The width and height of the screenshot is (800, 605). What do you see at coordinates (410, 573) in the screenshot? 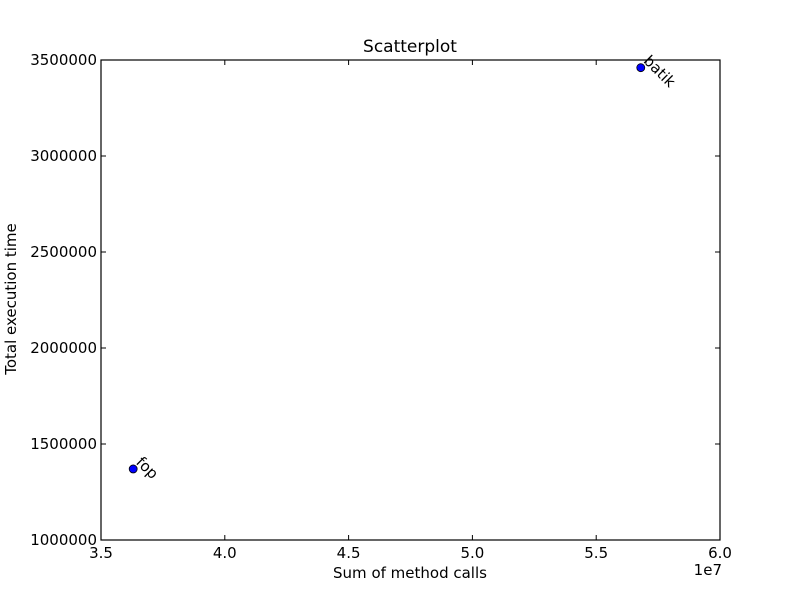
I see `x-axis-label: Sum of method calls` at bounding box center [410, 573].